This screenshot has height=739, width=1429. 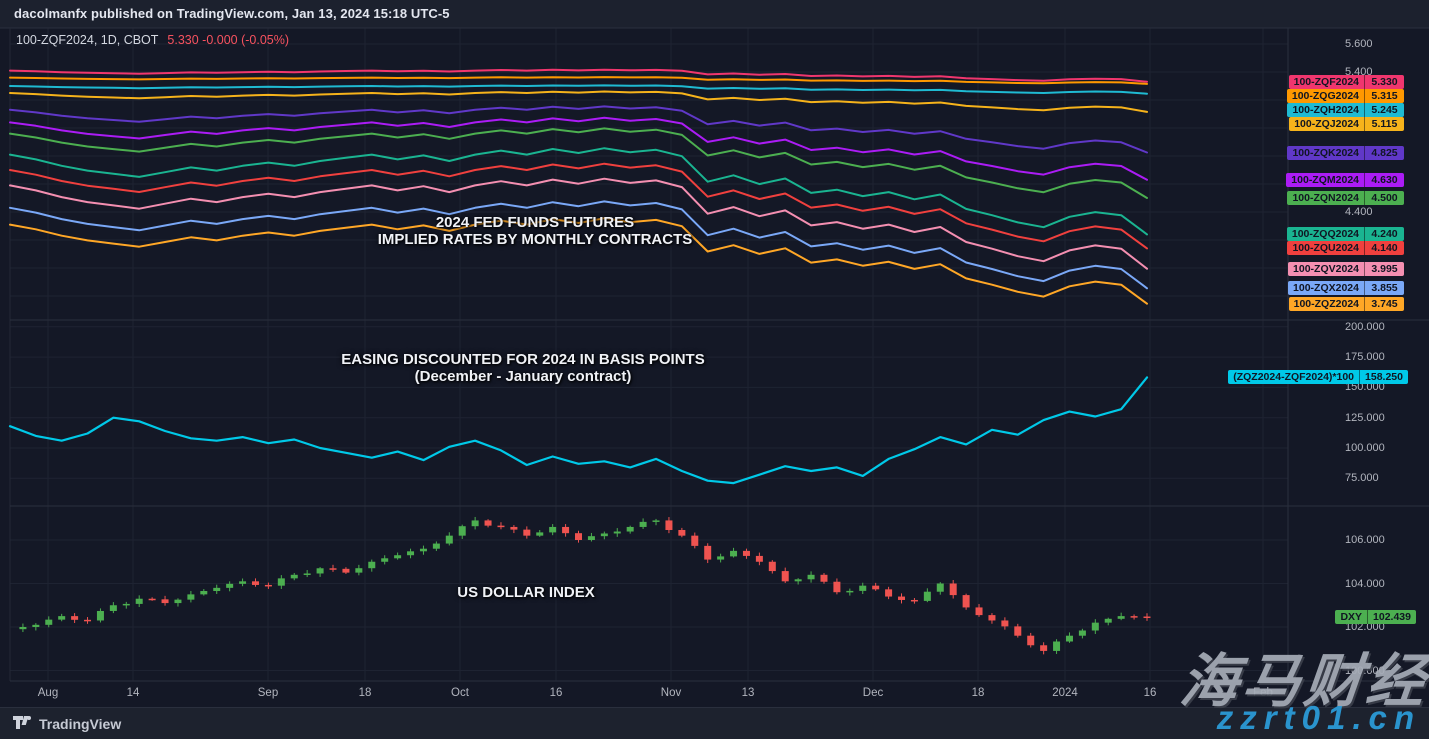 I want to click on price-badge-100-ZQZ2024: 100-ZQZ2024 3.745, so click(x=1346, y=303).